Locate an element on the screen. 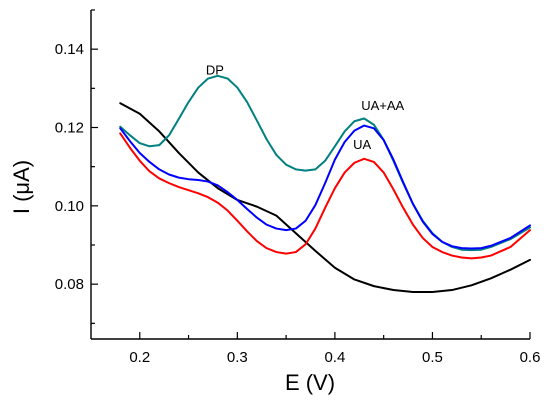 The height and width of the screenshot is (400, 550). x-tick-label-1: 0.2 is located at coordinates (139, 357).